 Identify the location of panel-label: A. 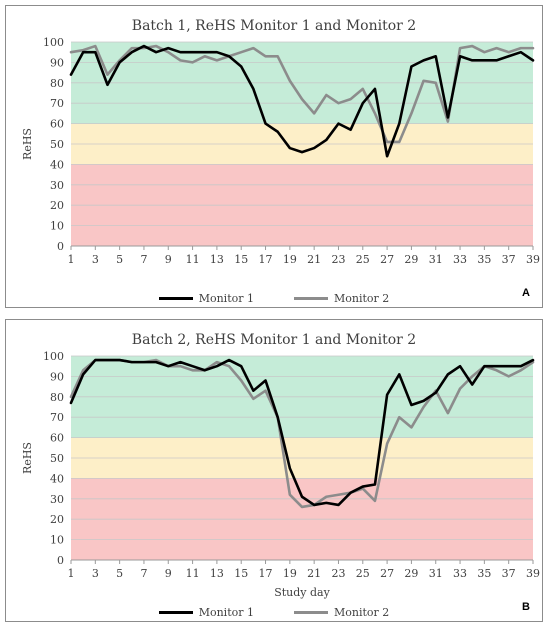
(526, 293).